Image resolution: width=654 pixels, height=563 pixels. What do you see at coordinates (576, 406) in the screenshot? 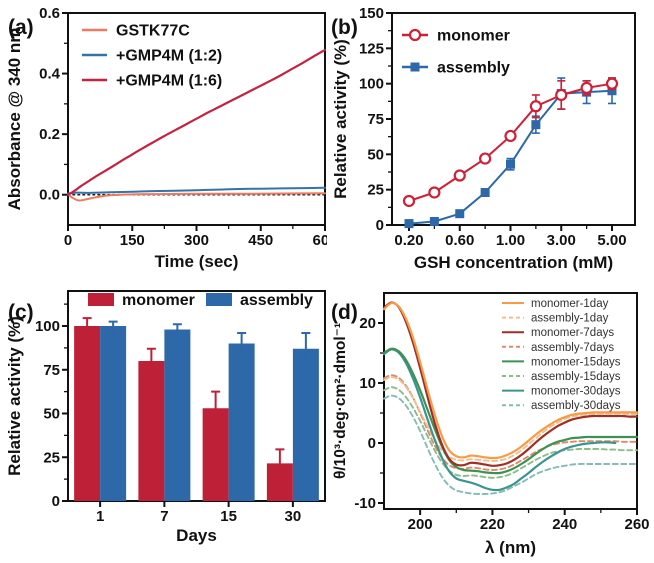
I see `legend-label: assembly-30days` at bounding box center [576, 406].